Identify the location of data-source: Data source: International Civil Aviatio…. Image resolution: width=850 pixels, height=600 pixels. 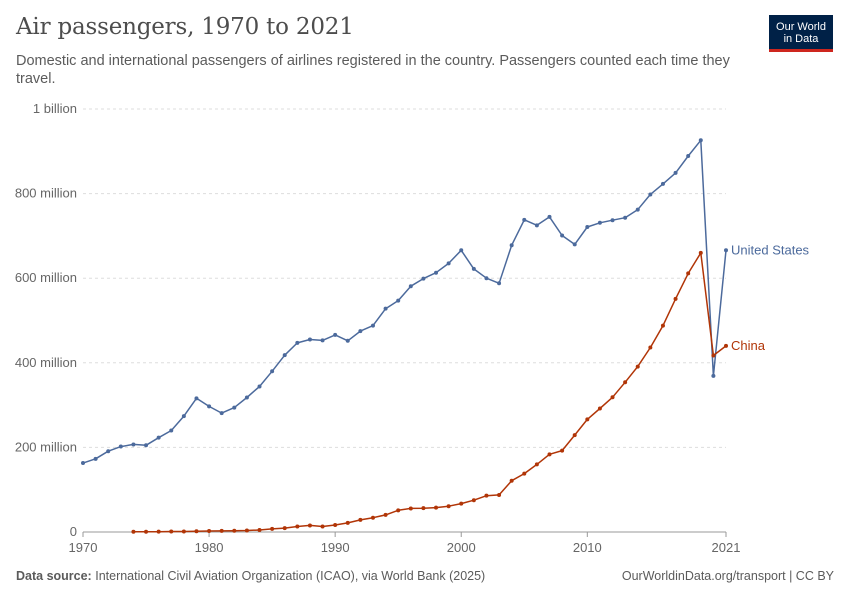
(250, 576).